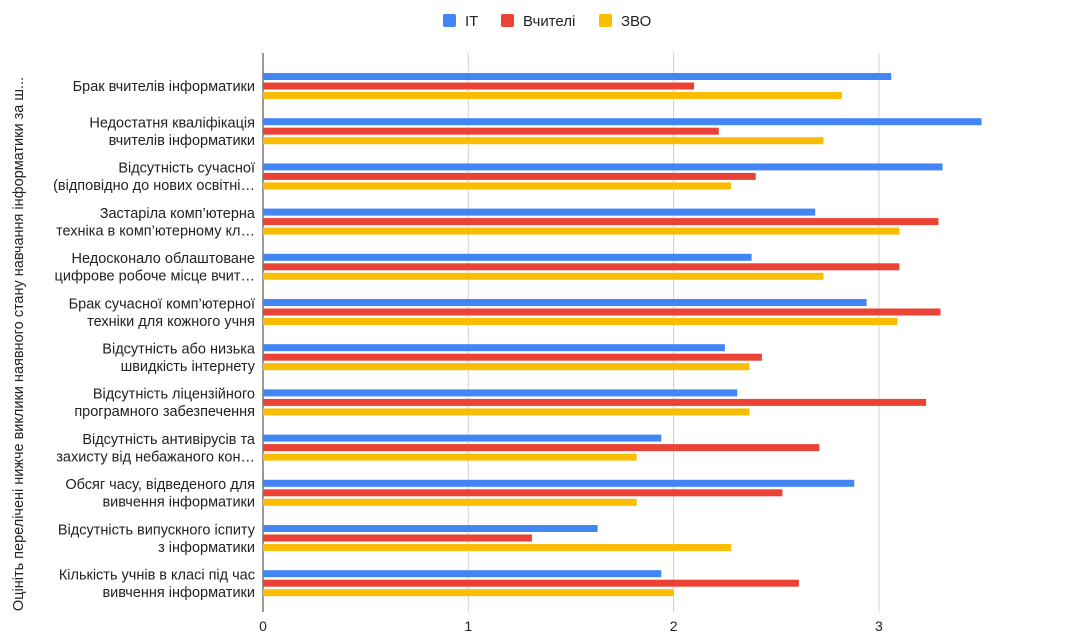  Describe the element at coordinates (531, 583) in the screenshot. I see `bar-Вчителі-11` at that location.